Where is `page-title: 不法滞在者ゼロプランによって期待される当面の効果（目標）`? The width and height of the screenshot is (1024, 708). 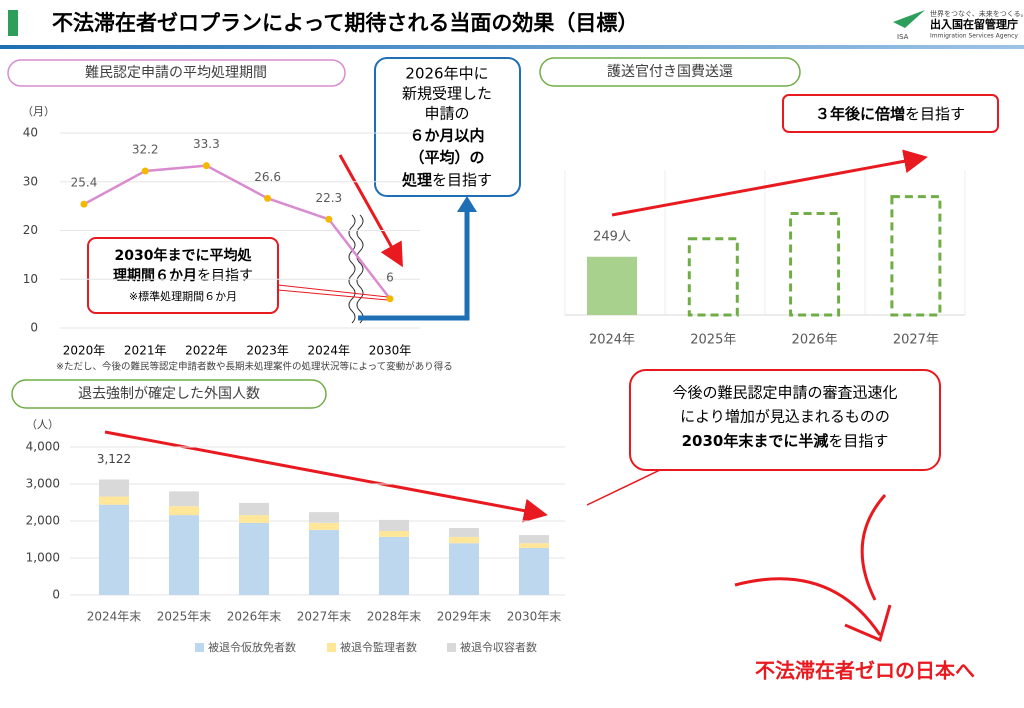 page-title: 不法滞在者ゼロプランによって期待される当面の効果（目標） is located at coordinates (345, 23).